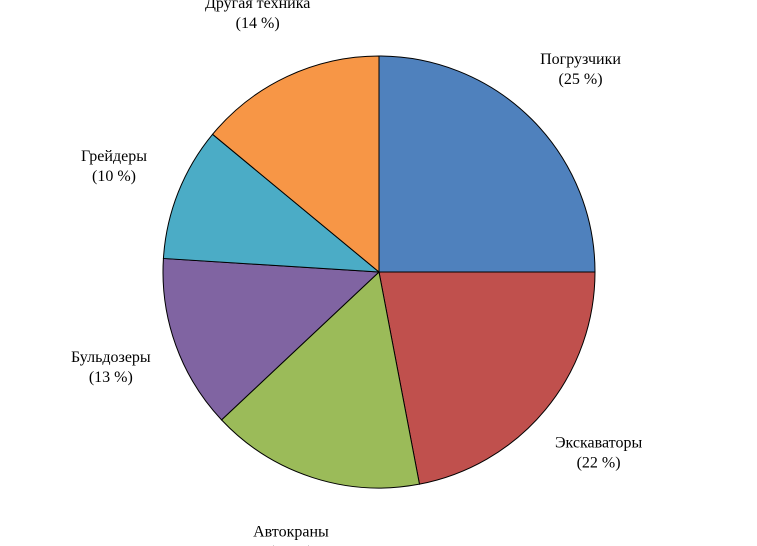 The height and width of the screenshot is (546, 757). I want to click on slice-value-label: (25 %), so click(581, 79).